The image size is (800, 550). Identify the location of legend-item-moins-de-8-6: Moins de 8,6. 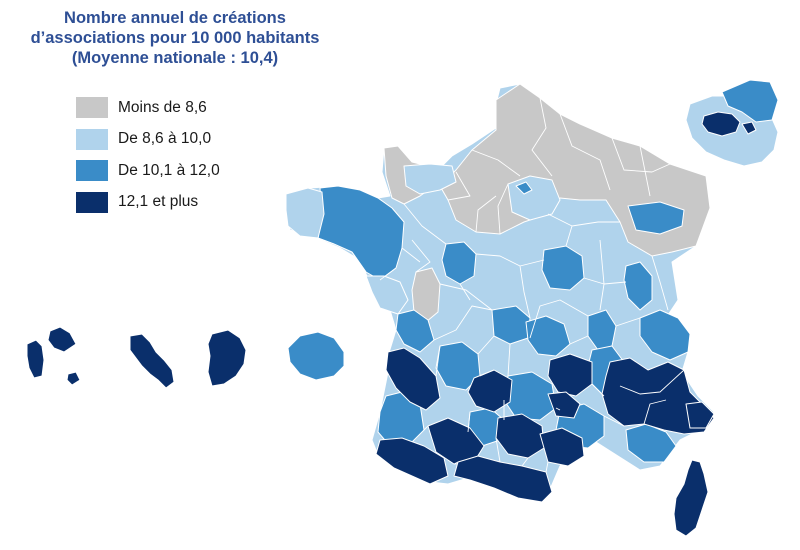
(148, 108).